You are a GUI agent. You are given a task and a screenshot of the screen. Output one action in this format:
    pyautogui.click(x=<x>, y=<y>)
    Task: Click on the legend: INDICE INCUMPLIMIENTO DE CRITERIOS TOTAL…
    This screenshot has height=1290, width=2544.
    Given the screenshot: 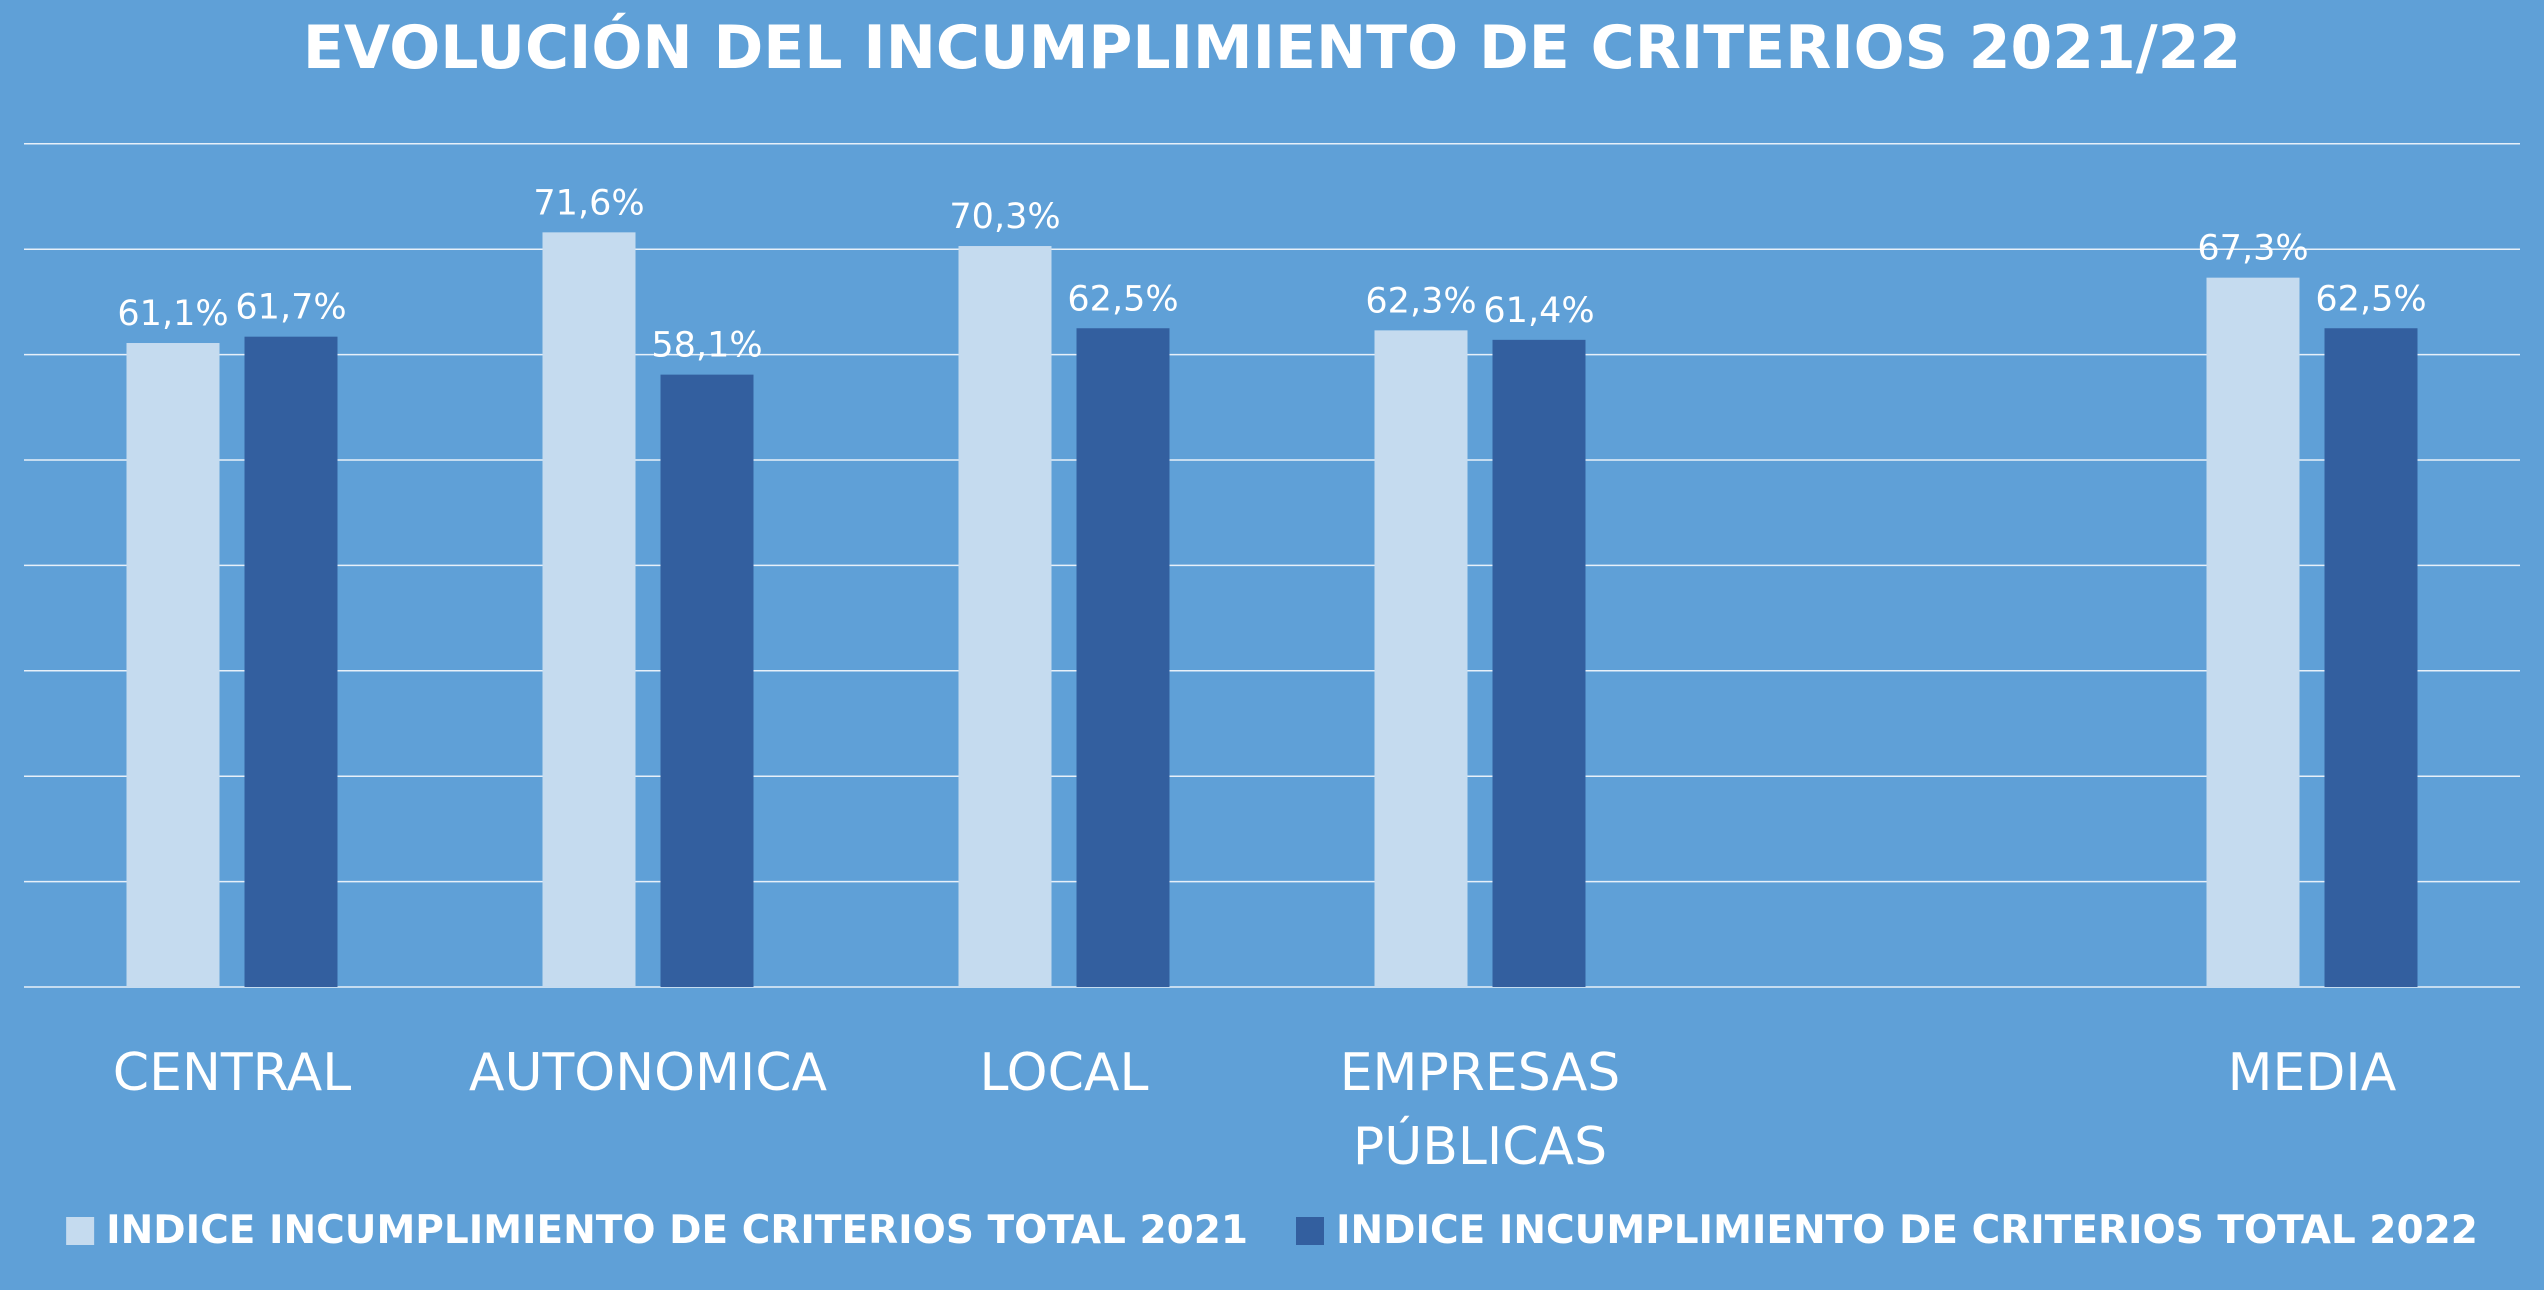 What is the action you would take?
    pyautogui.click(x=1272, y=1230)
    